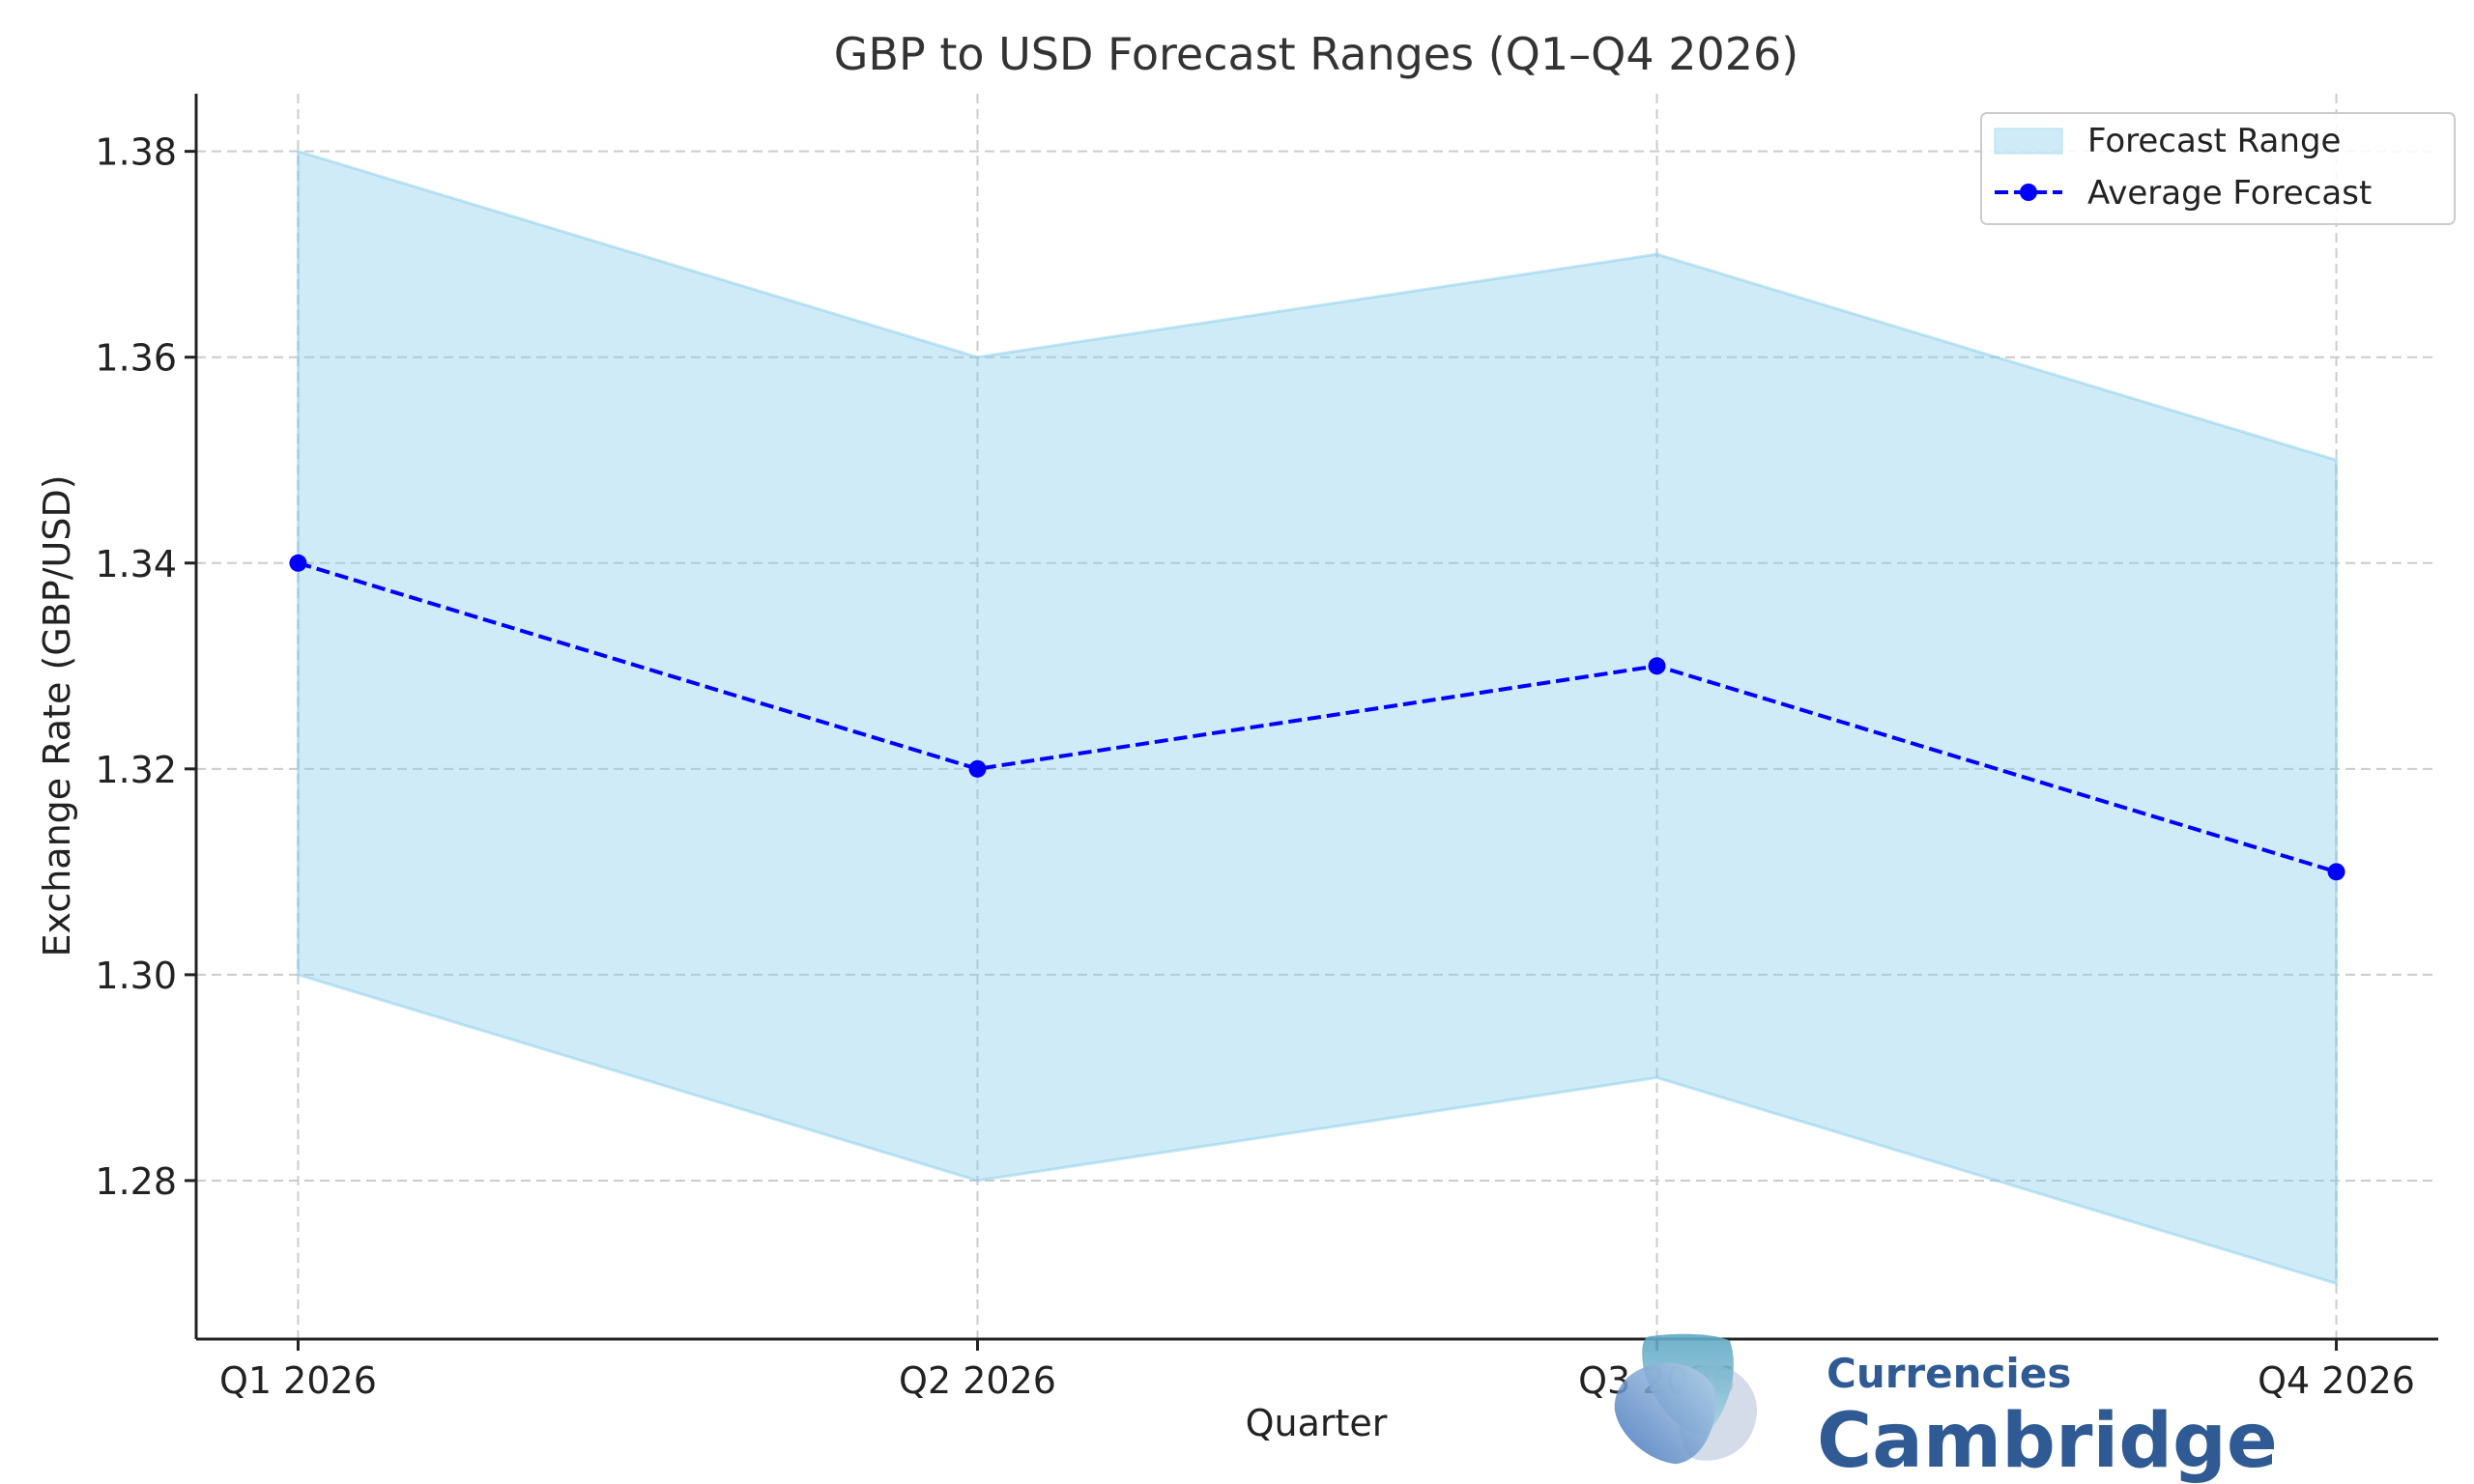  I want to click on y-tick-label: 1.34, so click(136, 564).